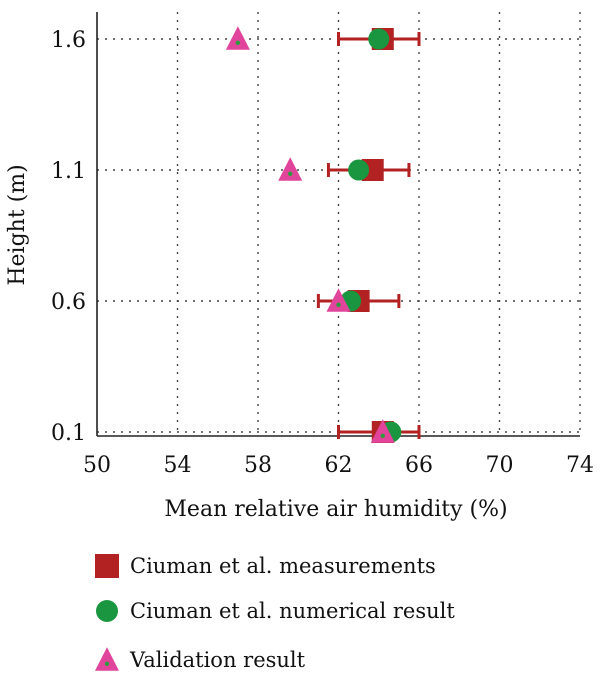 This screenshot has height=680, width=600. Describe the element at coordinates (283, 566) in the screenshot. I see `legend-label: Ciuman et al. measurements` at that location.